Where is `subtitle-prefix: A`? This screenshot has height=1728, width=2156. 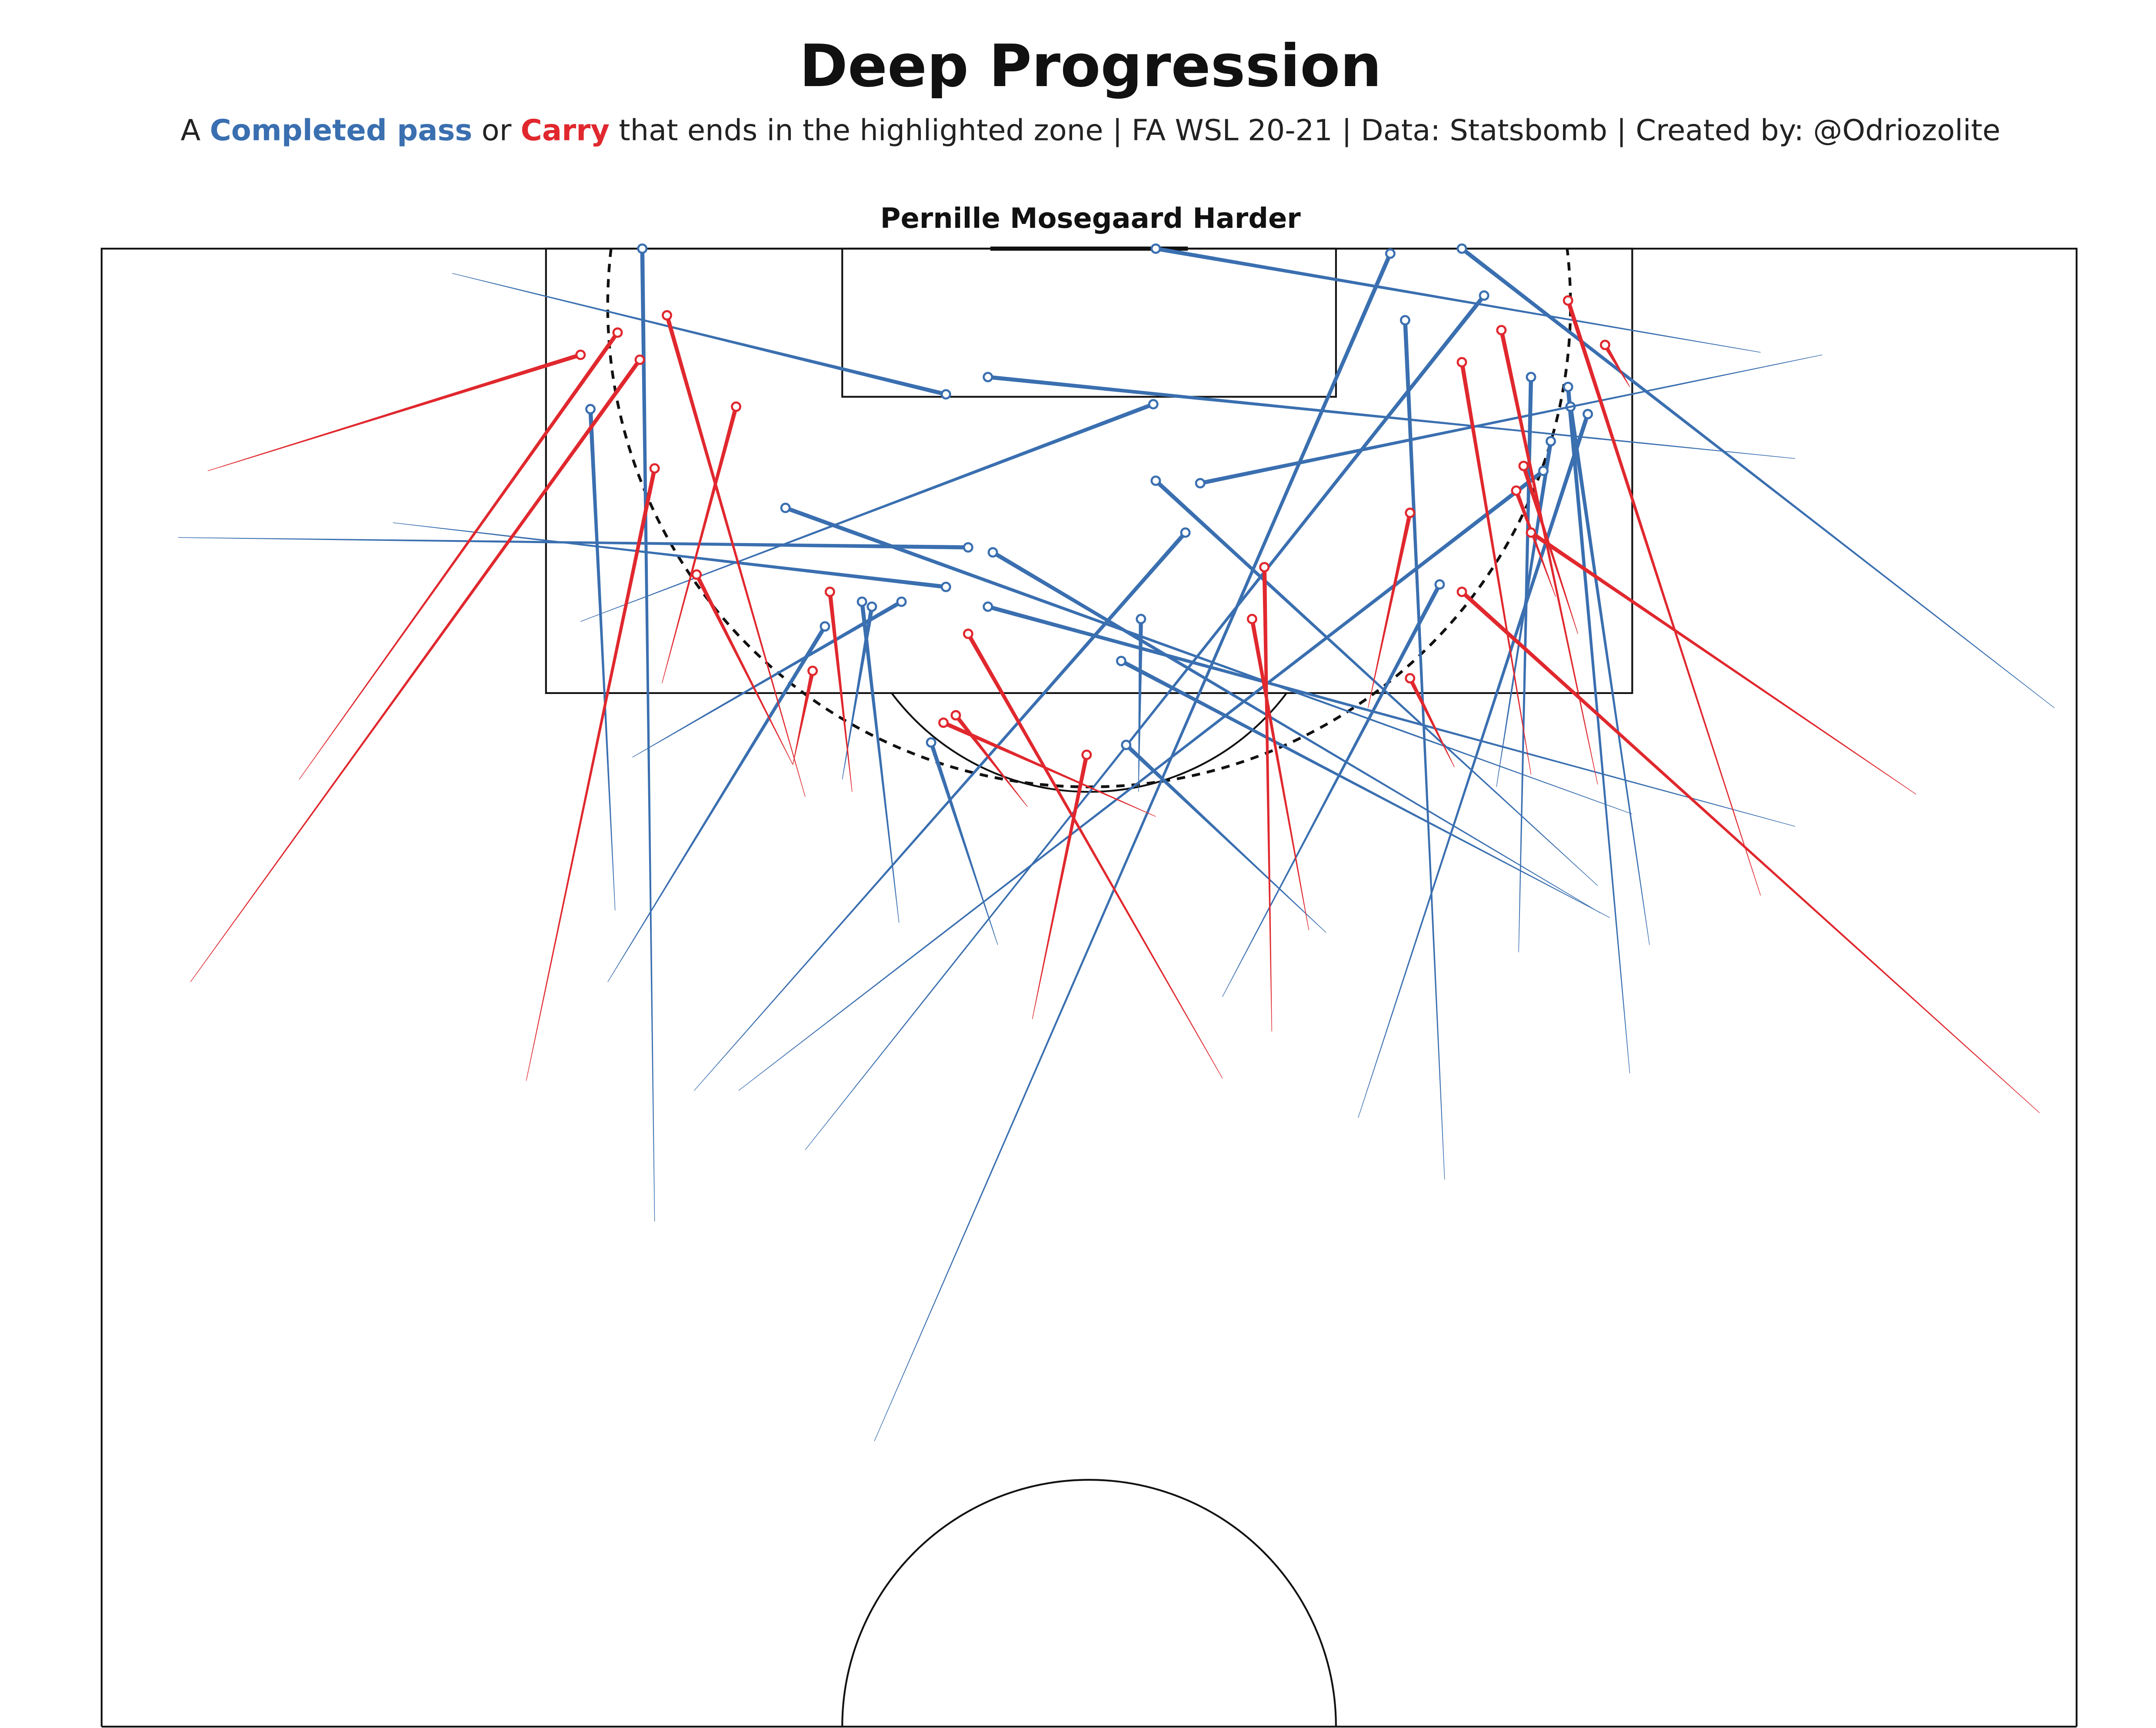
subtitle-prefix: A is located at coordinates (195, 130).